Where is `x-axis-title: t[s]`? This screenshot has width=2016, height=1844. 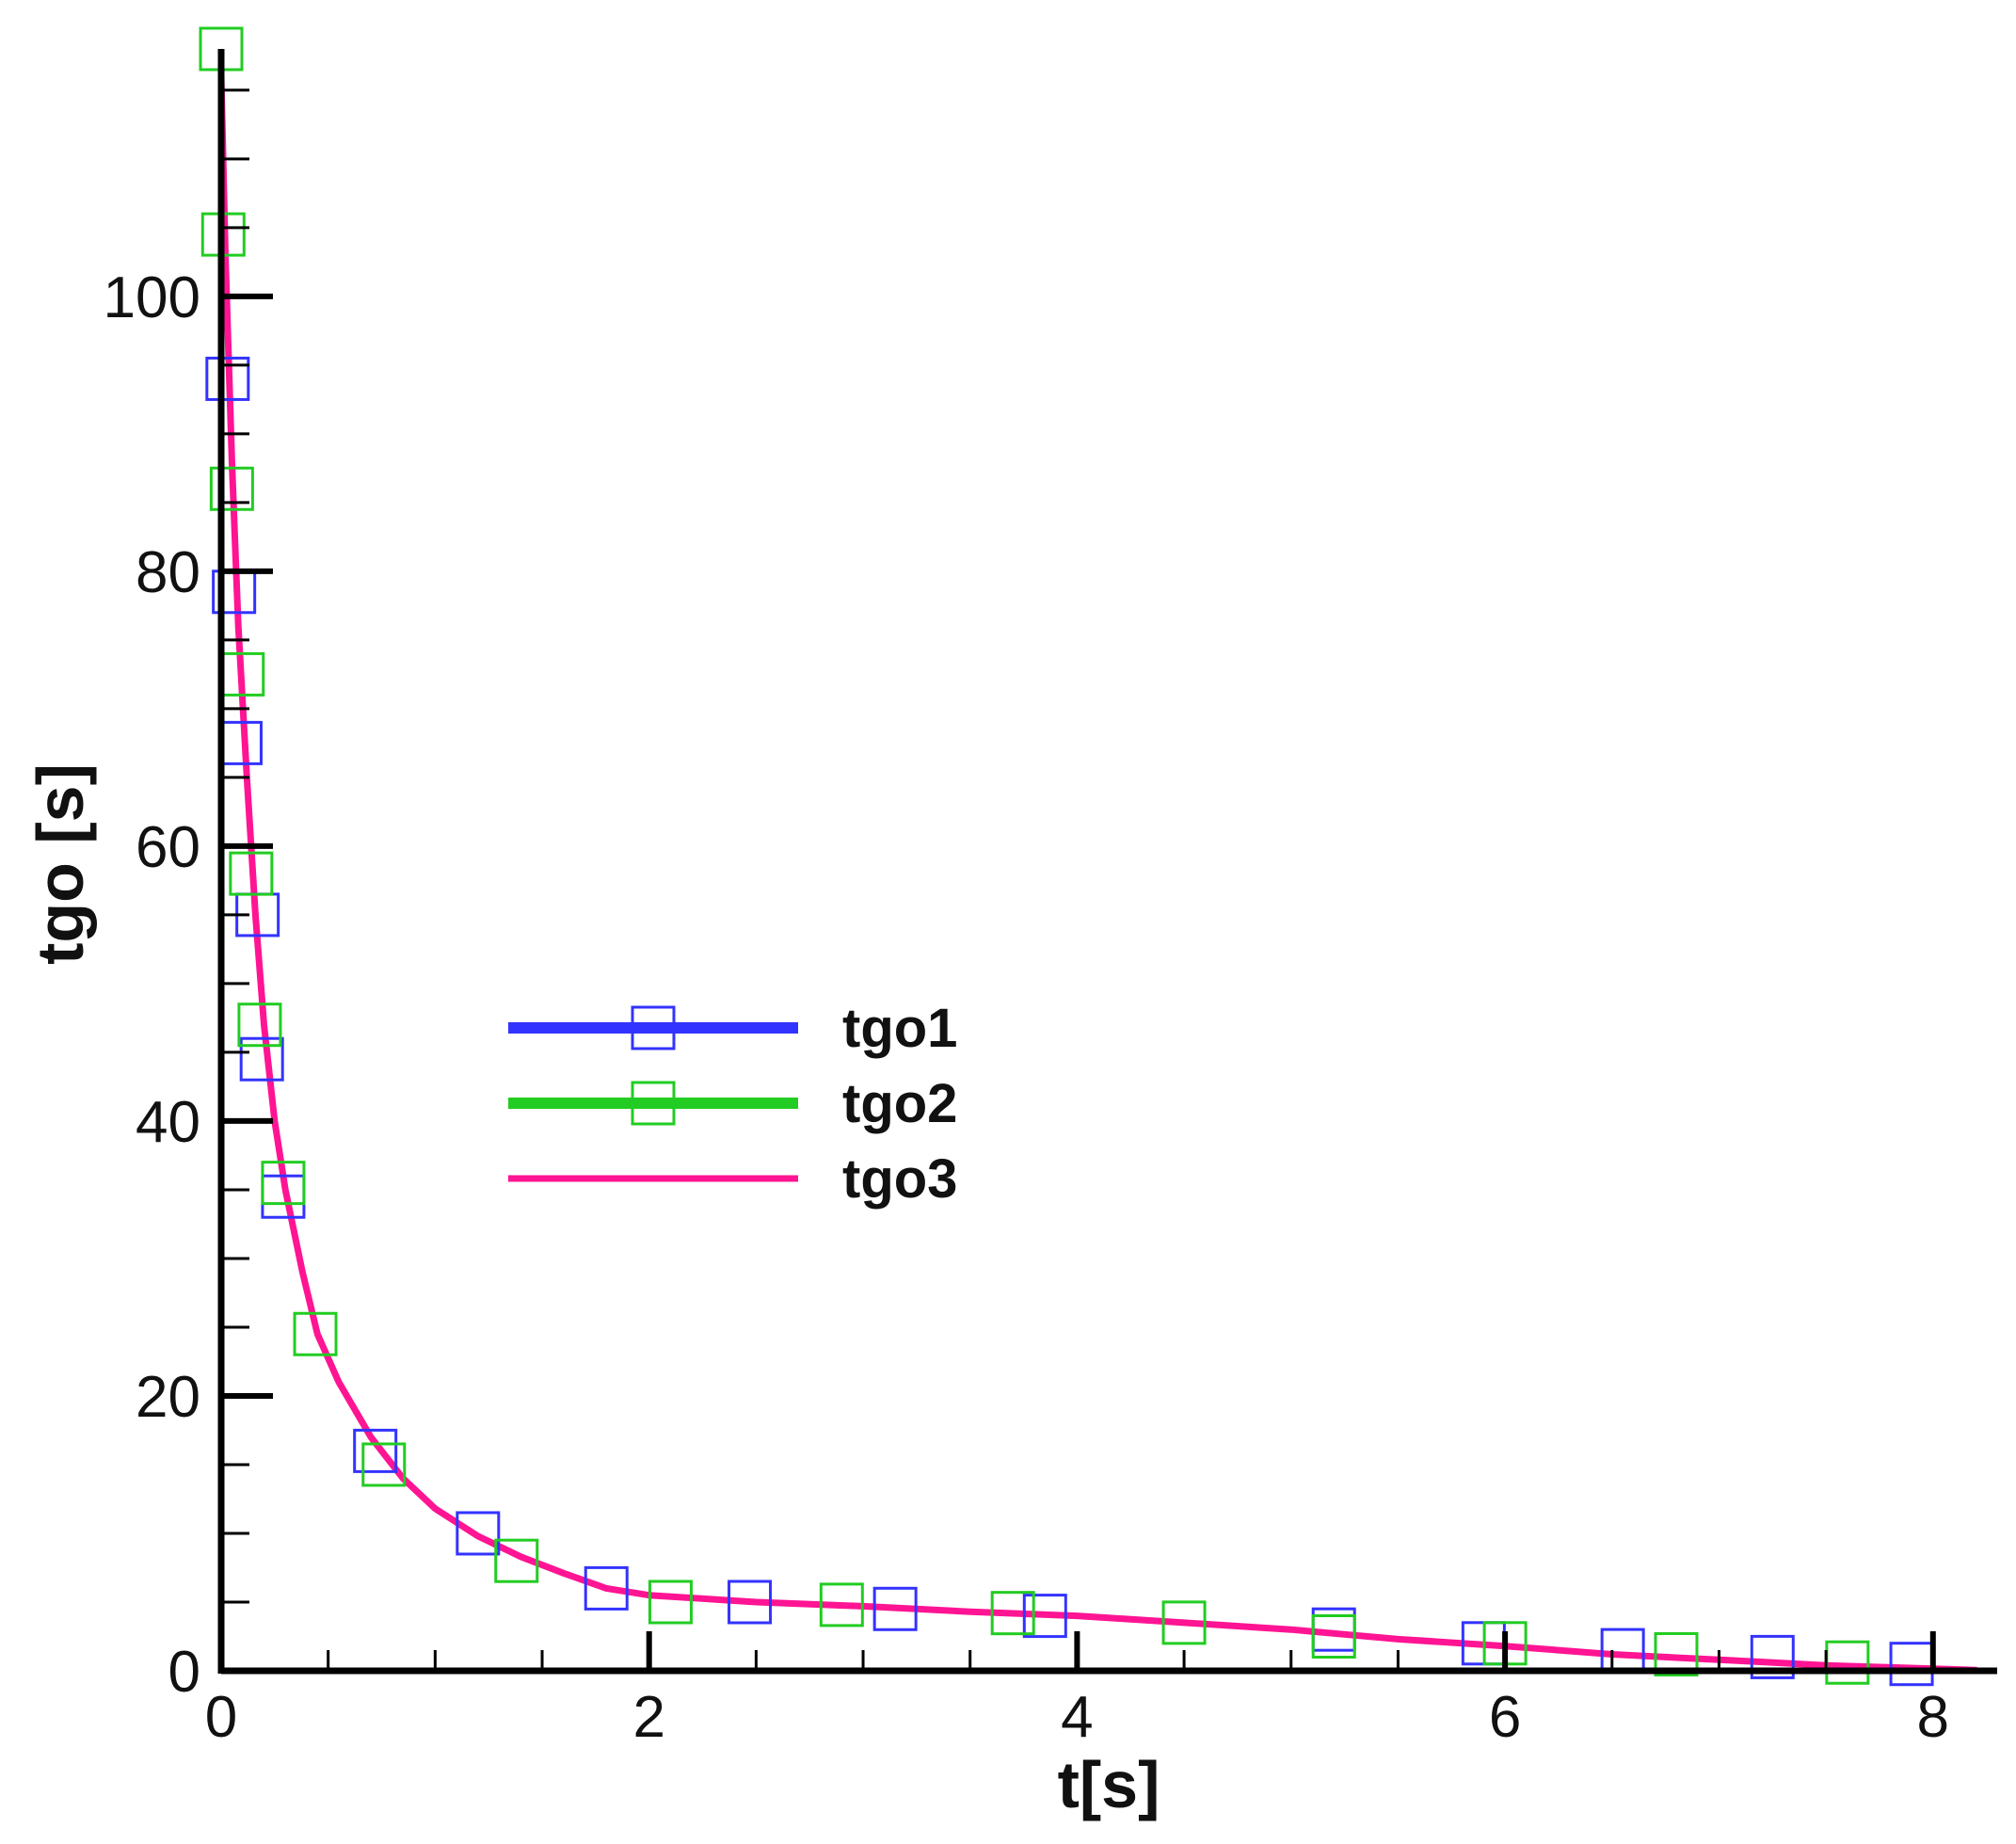 x-axis-title: t[s] is located at coordinates (1109, 1784).